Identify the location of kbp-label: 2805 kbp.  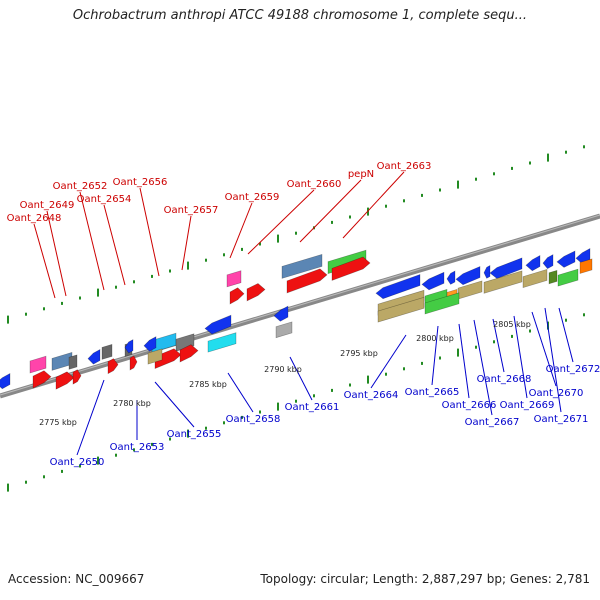
(512, 324).